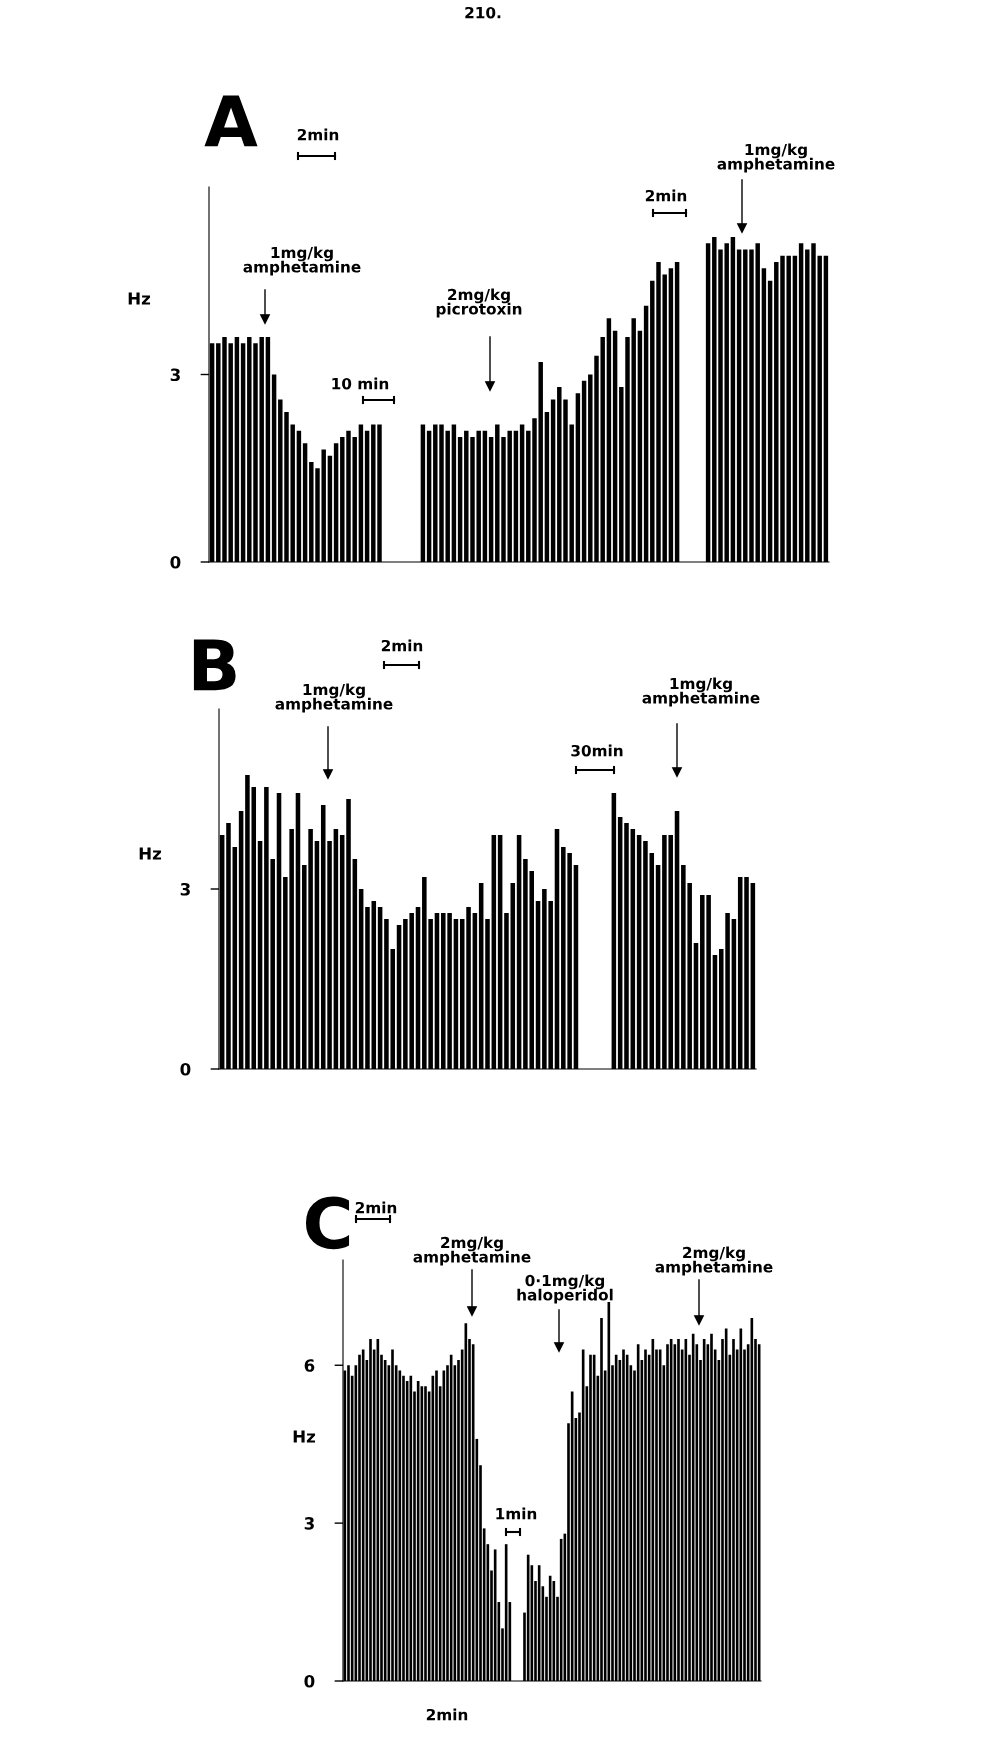  What do you see at coordinates (309, 1365) in the screenshot?
I see `y-tick-label: 6` at bounding box center [309, 1365].